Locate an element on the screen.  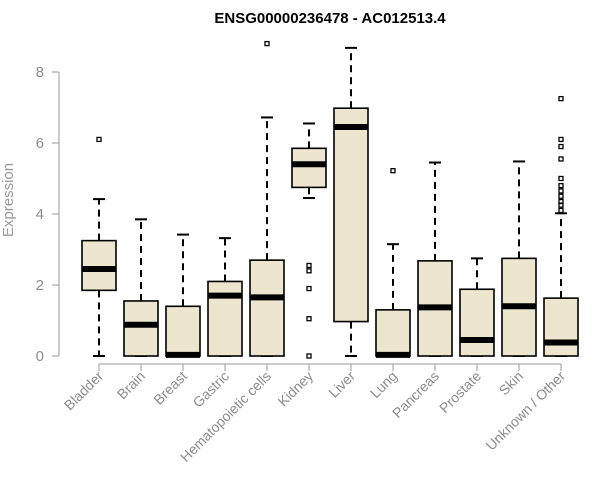
x-tick-label: Unknown / Other is located at coordinates (526, 411).